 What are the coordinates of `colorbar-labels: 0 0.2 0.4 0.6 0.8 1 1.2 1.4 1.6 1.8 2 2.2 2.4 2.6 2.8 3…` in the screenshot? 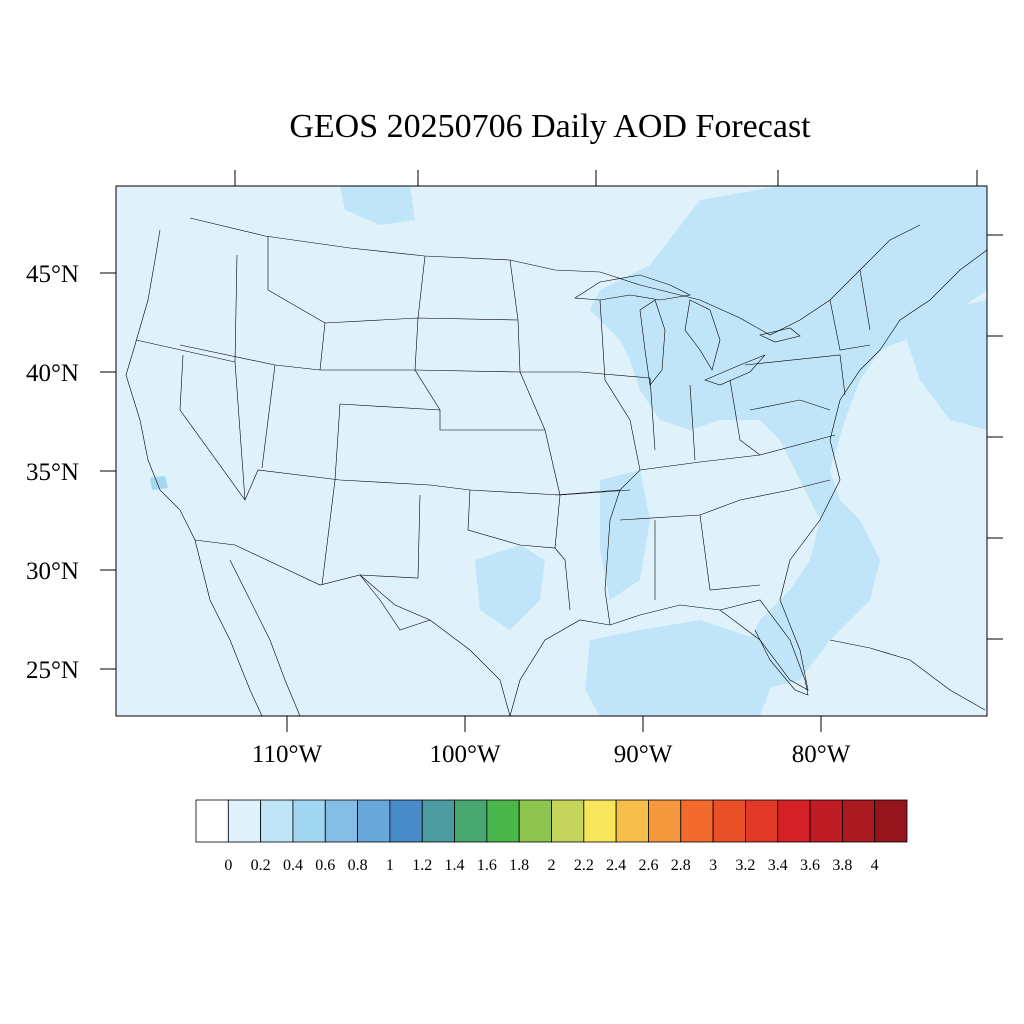 It's located at (551, 865).